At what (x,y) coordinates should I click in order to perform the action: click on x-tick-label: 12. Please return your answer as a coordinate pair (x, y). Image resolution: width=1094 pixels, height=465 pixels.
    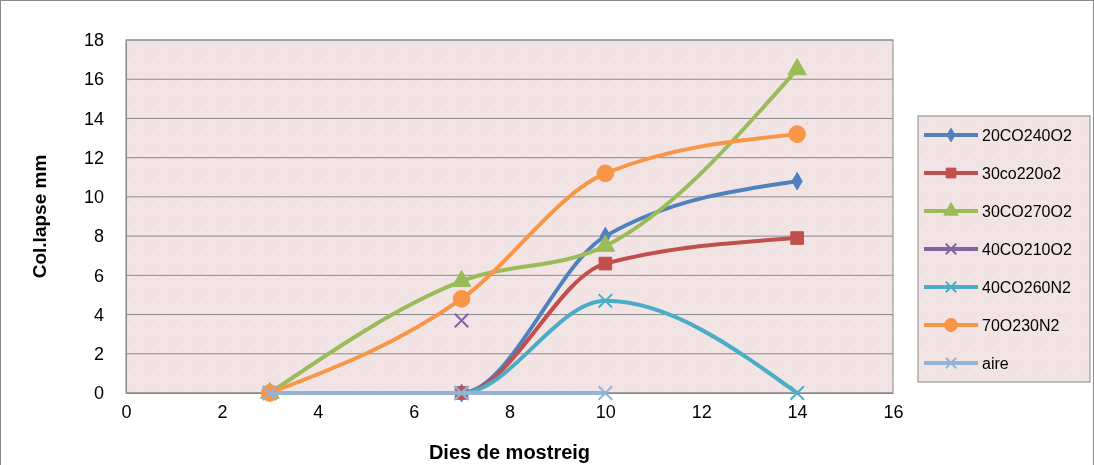
    Looking at the image, I should click on (701, 411).